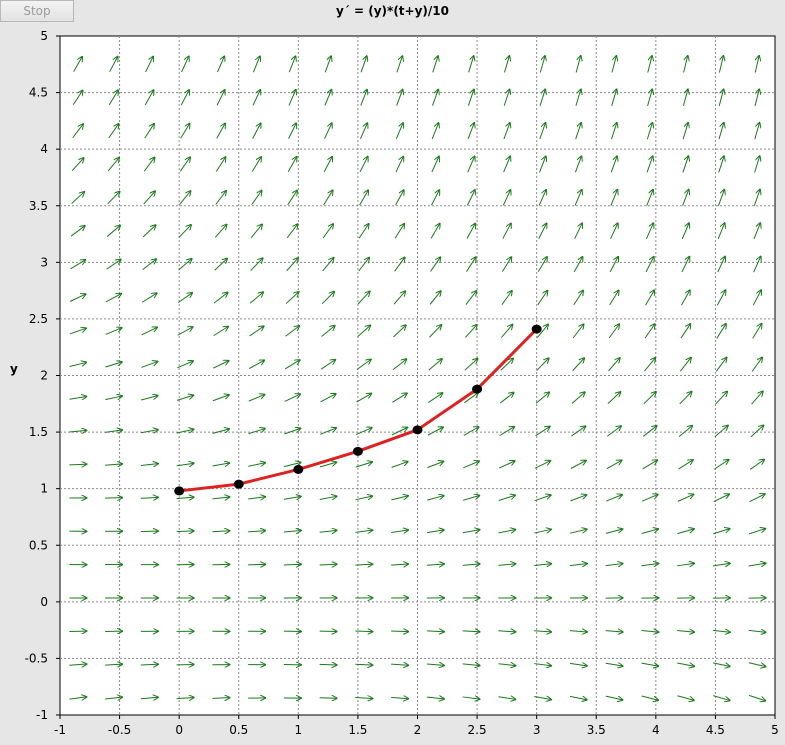 The width and height of the screenshot is (785, 745). Describe the element at coordinates (42, 715) in the screenshot. I see `y-tick-label: -1` at that location.